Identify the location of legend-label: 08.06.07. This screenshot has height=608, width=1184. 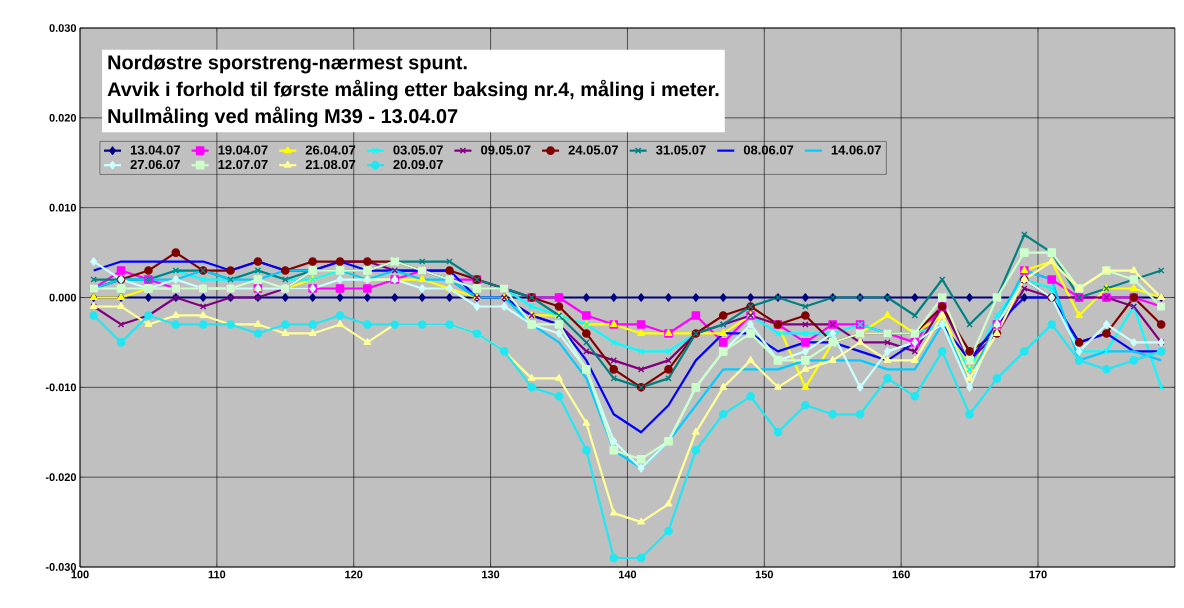
(768, 150).